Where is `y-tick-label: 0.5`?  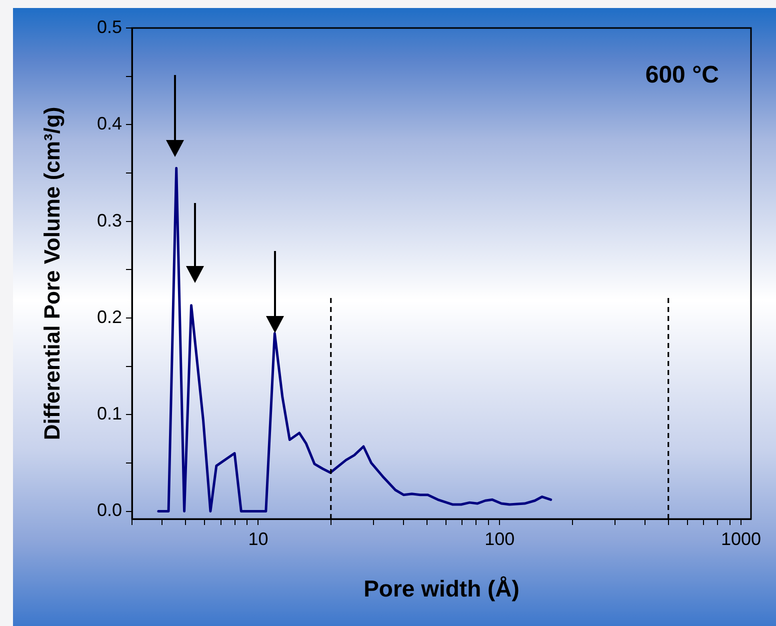
y-tick-label: 0.5 is located at coordinates (109, 26).